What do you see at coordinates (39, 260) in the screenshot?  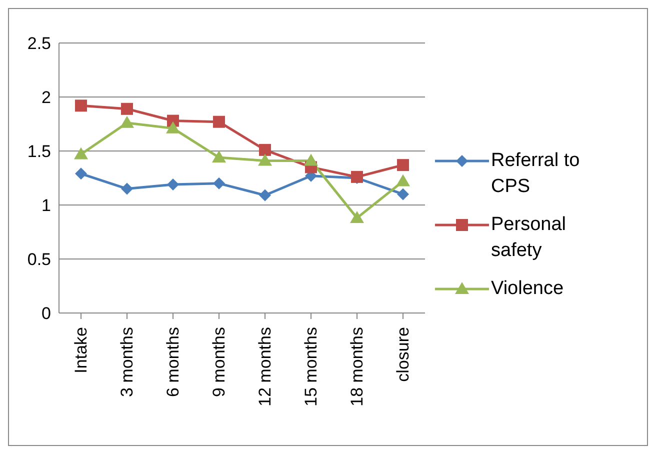 I see `y-tick-label: 0.5` at bounding box center [39, 260].